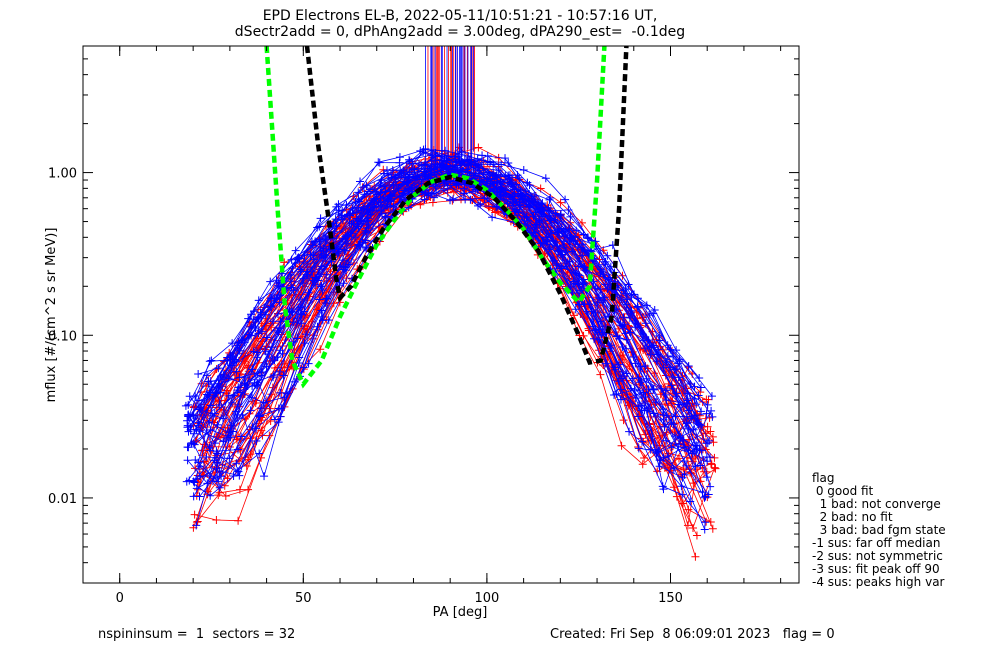 The height and width of the screenshot is (650, 1000). I want to click on legend-title: flag, so click(823, 478).